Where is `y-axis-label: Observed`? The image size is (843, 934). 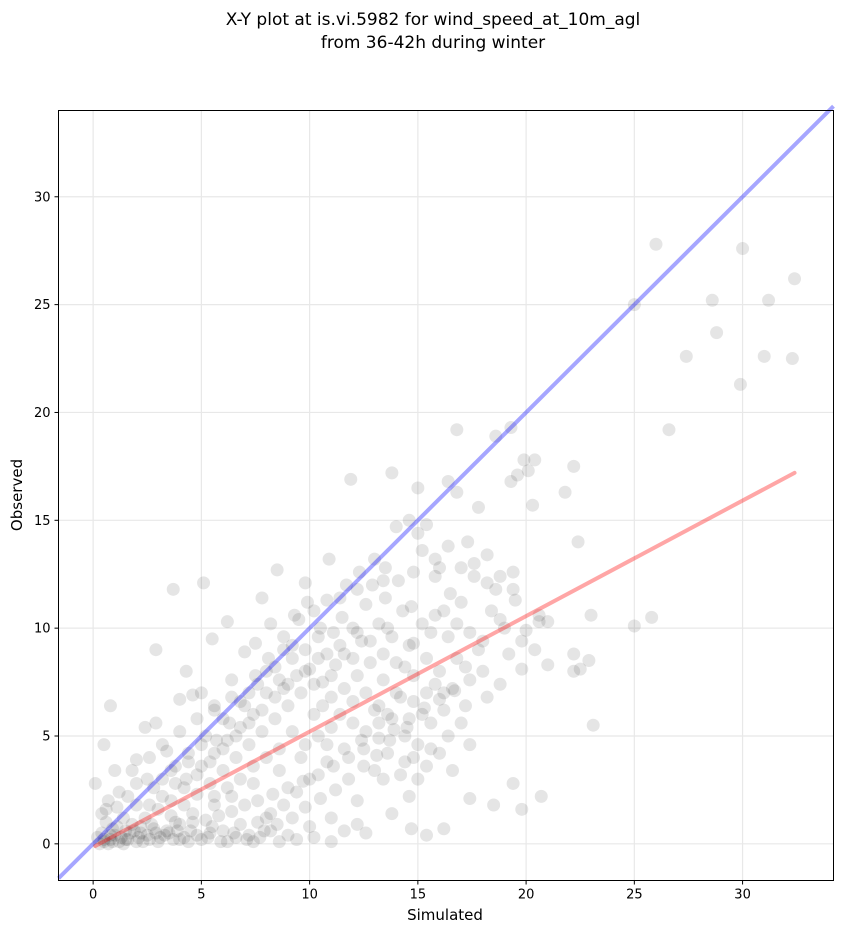
y-axis-label: Observed is located at coordinates (17, 495).